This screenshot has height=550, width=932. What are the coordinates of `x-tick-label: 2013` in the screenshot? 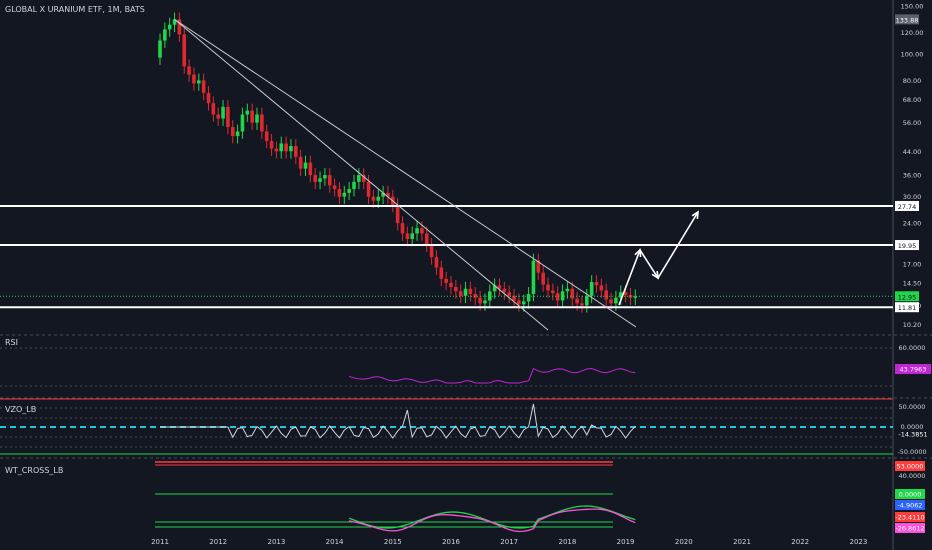 It's located at (276, 542).